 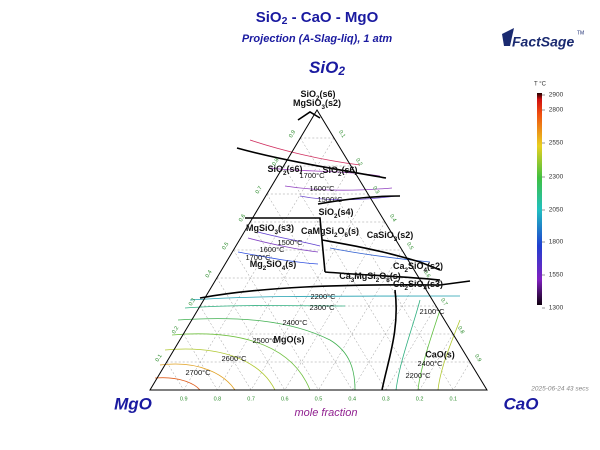 I want to click on phase-label: MgSiO3(s3), so click(x=270, y=229).